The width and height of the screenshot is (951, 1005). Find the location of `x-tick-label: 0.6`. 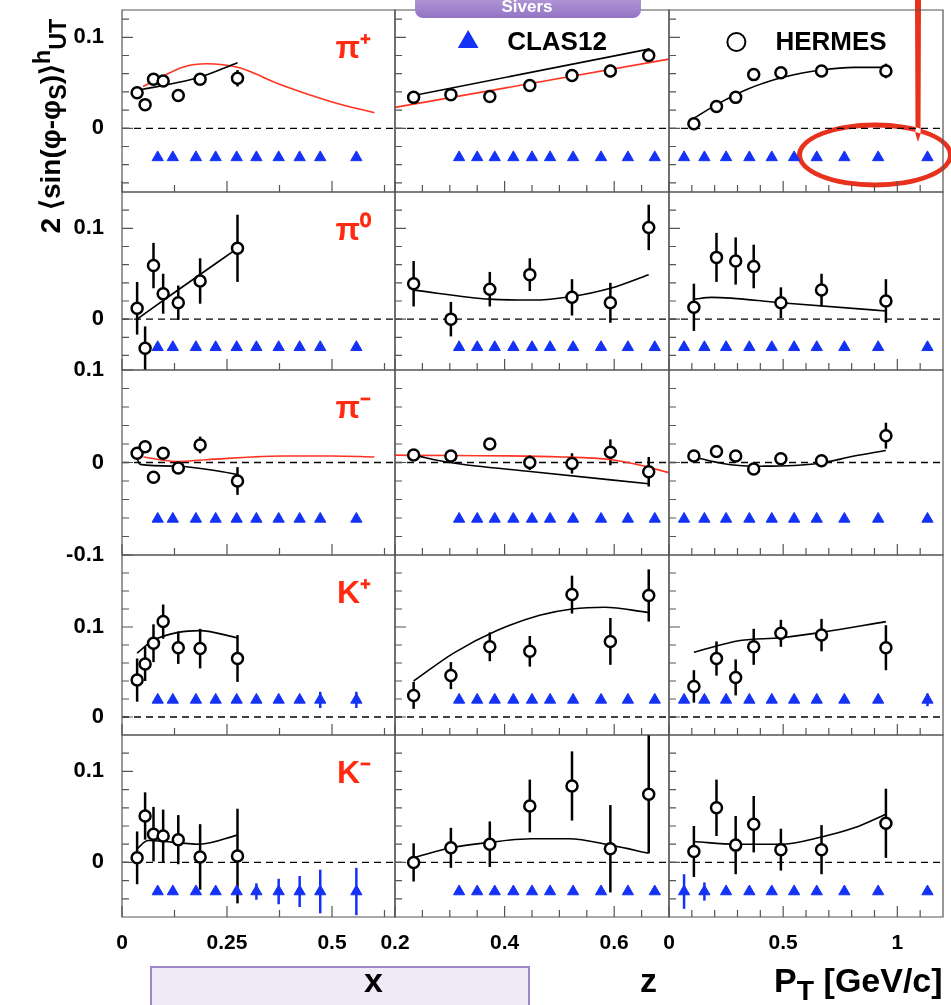

x-tick-label: 0.6 is located at coordinates (614, 942).